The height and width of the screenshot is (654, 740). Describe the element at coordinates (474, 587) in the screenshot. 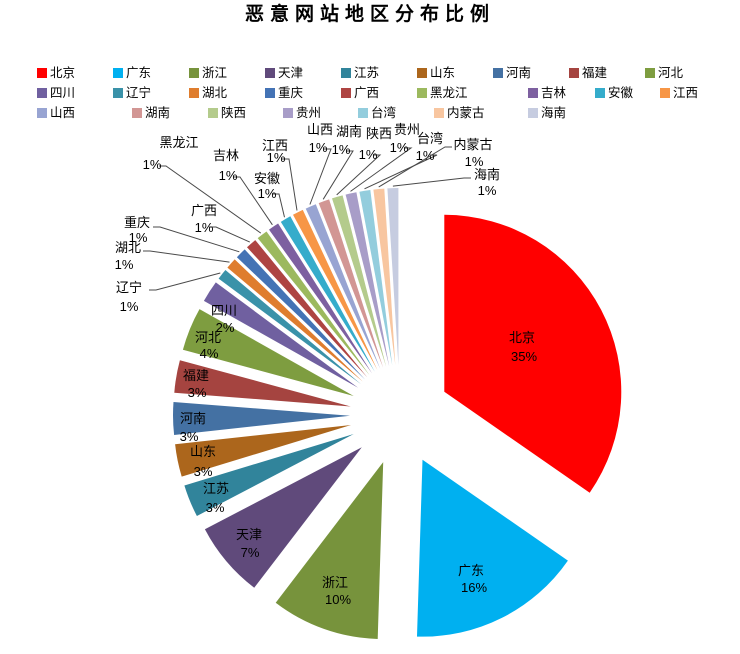

I see `slice-label-value-2: 16%` at that location.